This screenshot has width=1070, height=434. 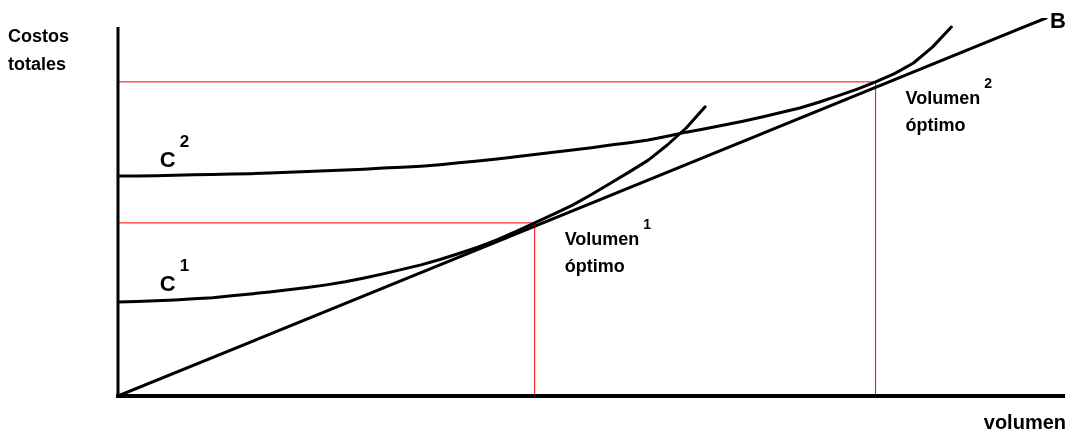 What do you see at coordinates (608, 245) in the screenshot?
I see `text: Volumen1 óptimo` at bounding box center [608, 245].